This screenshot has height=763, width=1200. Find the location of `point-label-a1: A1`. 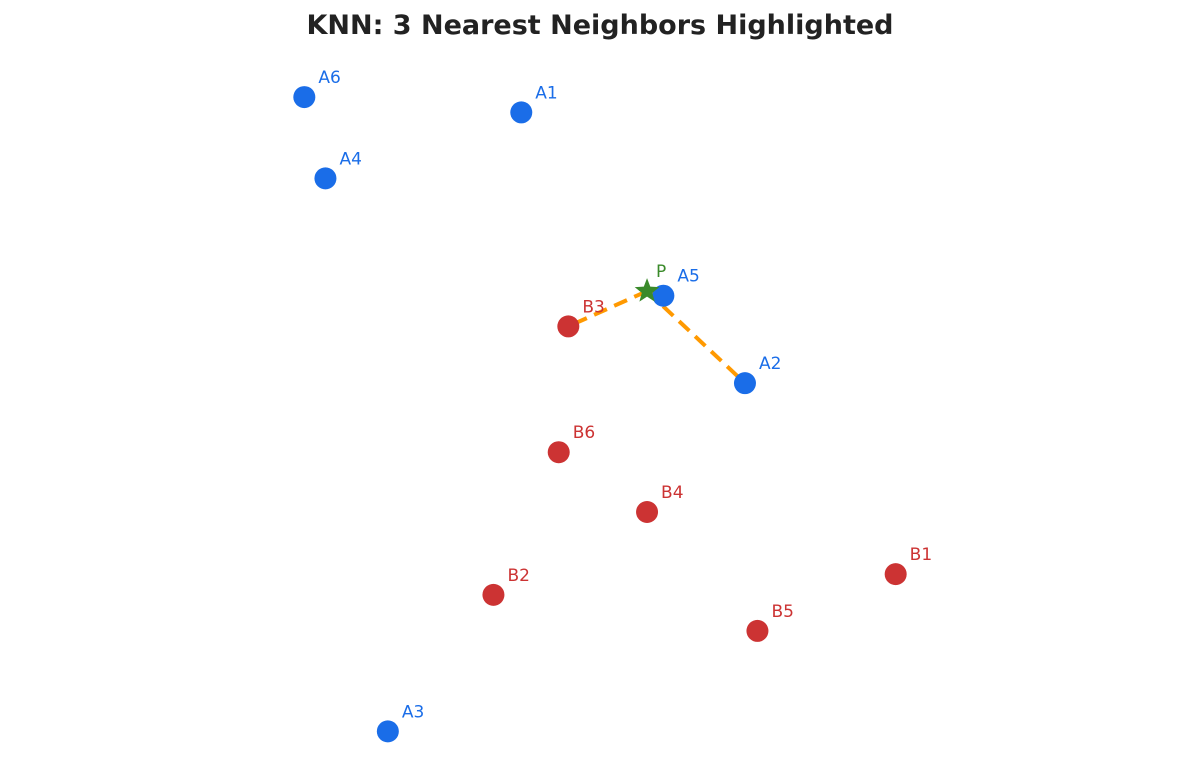

point-label-a1: A1 is located at coordinates (546, 93).